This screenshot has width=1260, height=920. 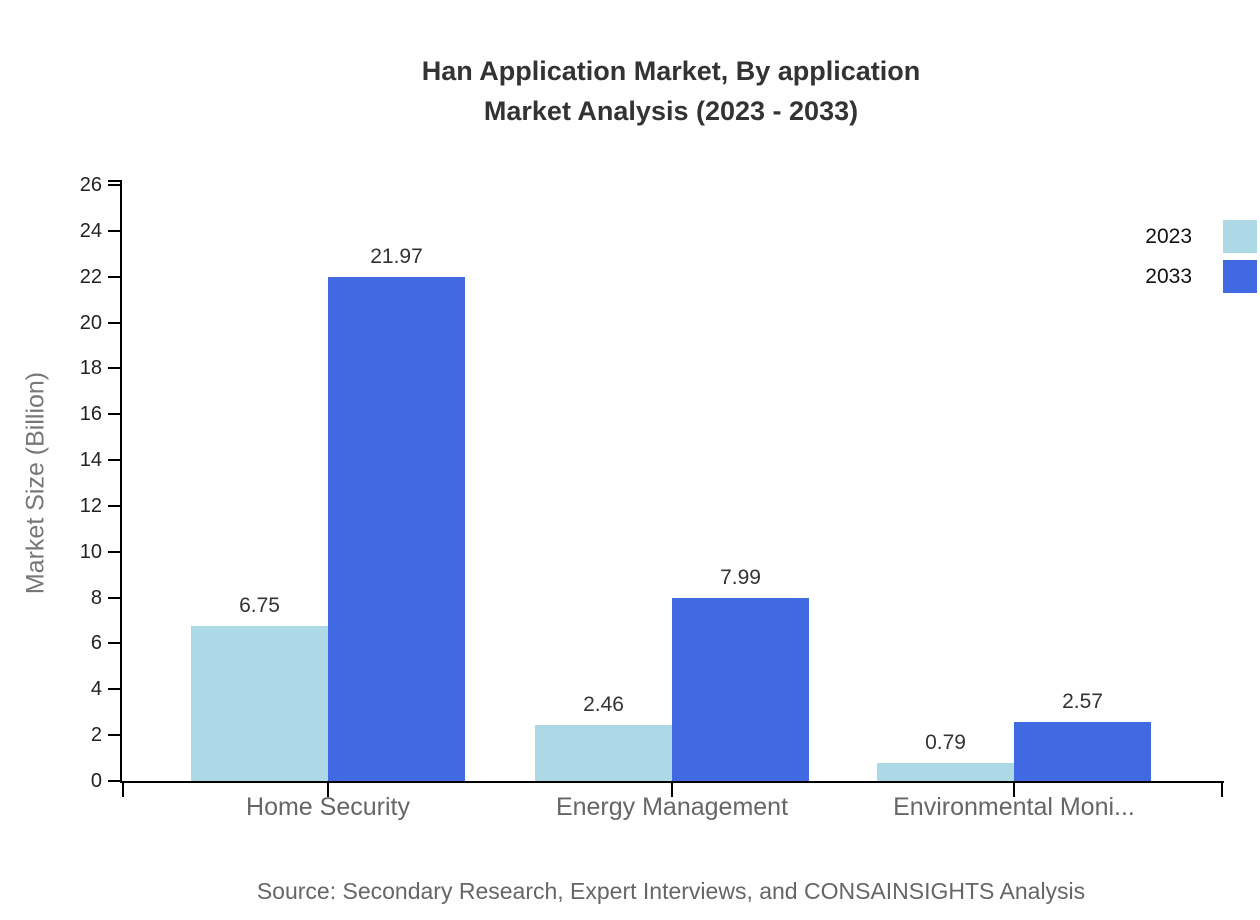 I want to click on y-axis-tick-label: 14, so click(x=90, y=460).